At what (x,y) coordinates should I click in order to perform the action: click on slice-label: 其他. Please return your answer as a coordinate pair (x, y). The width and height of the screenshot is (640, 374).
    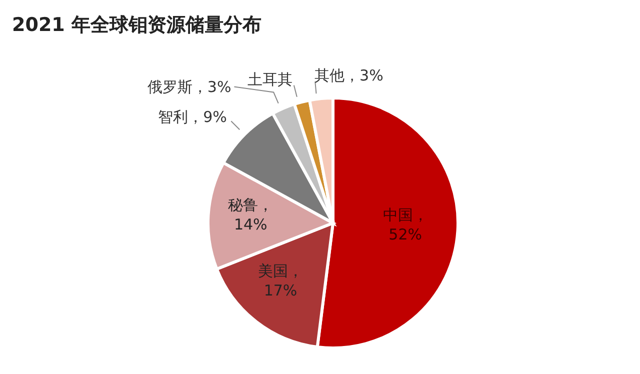
    Looking at the image, I should click on (329, 75).